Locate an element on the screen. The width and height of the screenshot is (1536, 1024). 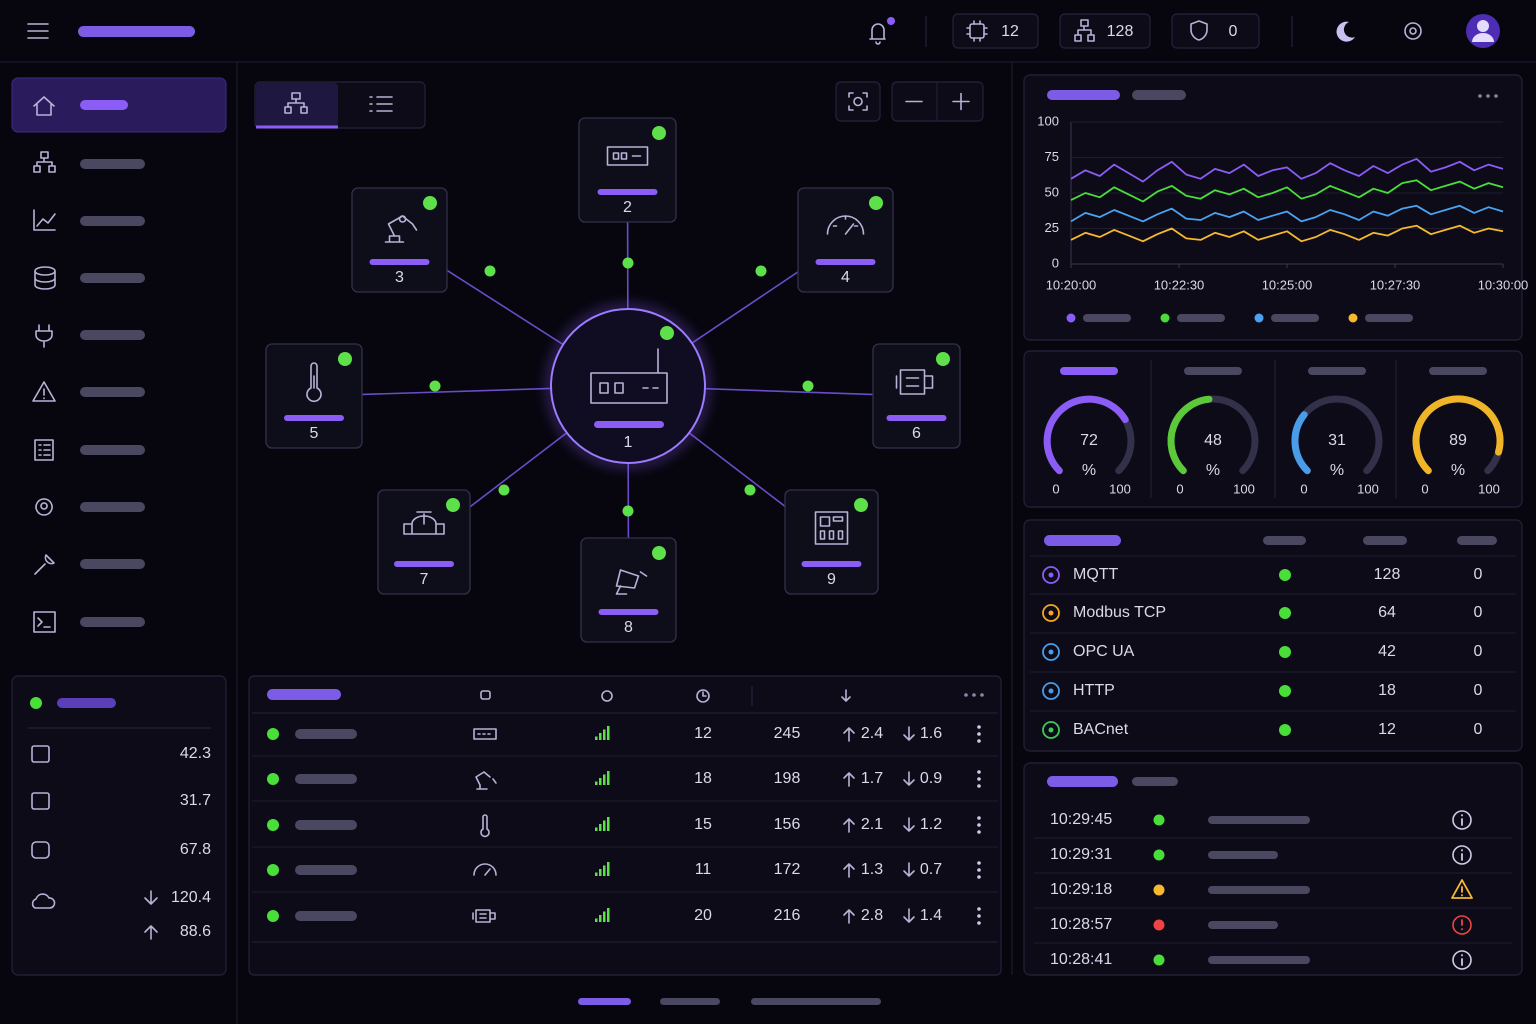
topology-view-button is located at coordinates (297, 105).